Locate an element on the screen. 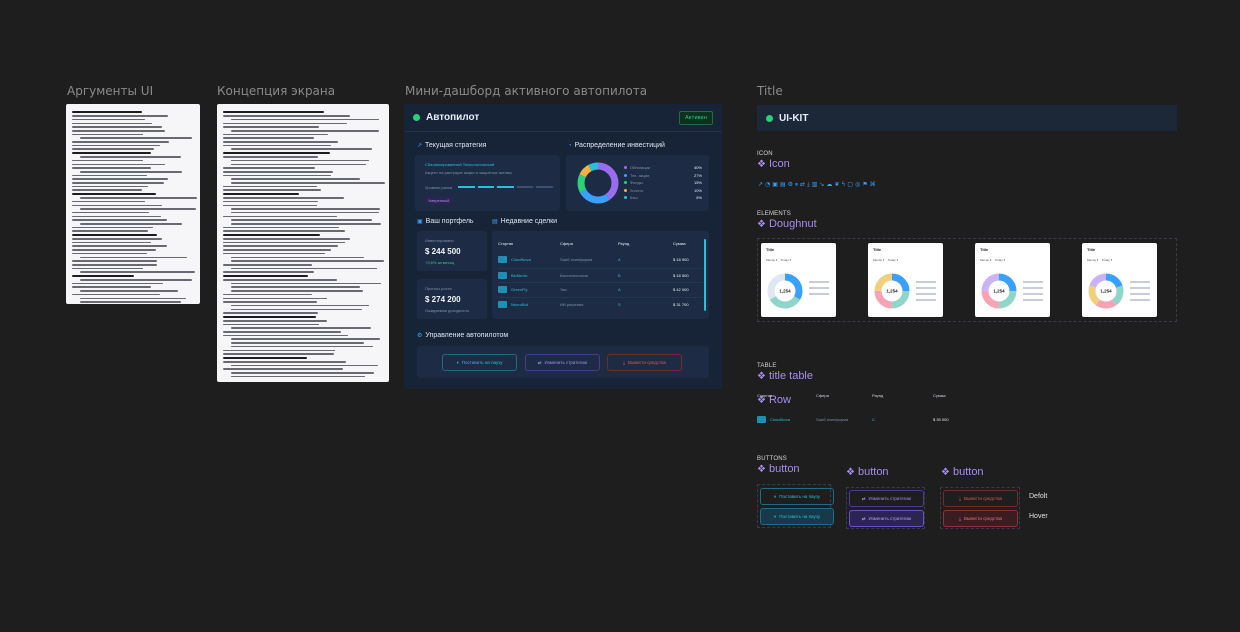 This screenshot has height=632, width=1240. deal-sum: $ 31 700 is located at coordinates (681, 304).